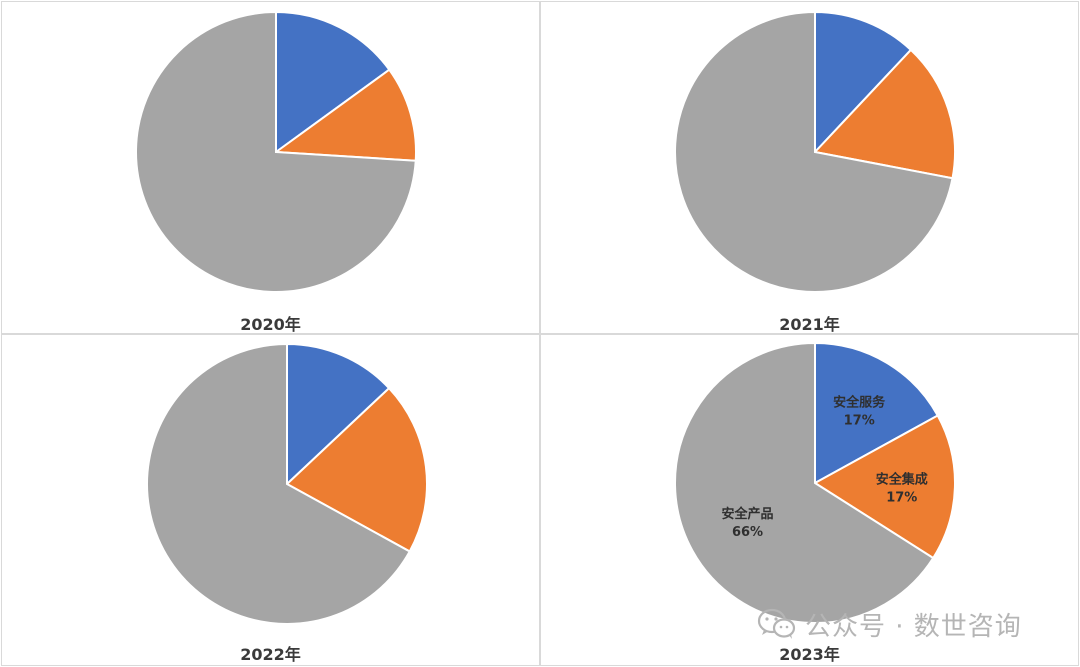  What do you see at coordinates (901, 498) in the screenshot?
I see `slice-label-value-security-integration: 17%` at bounding box center [901, 498].